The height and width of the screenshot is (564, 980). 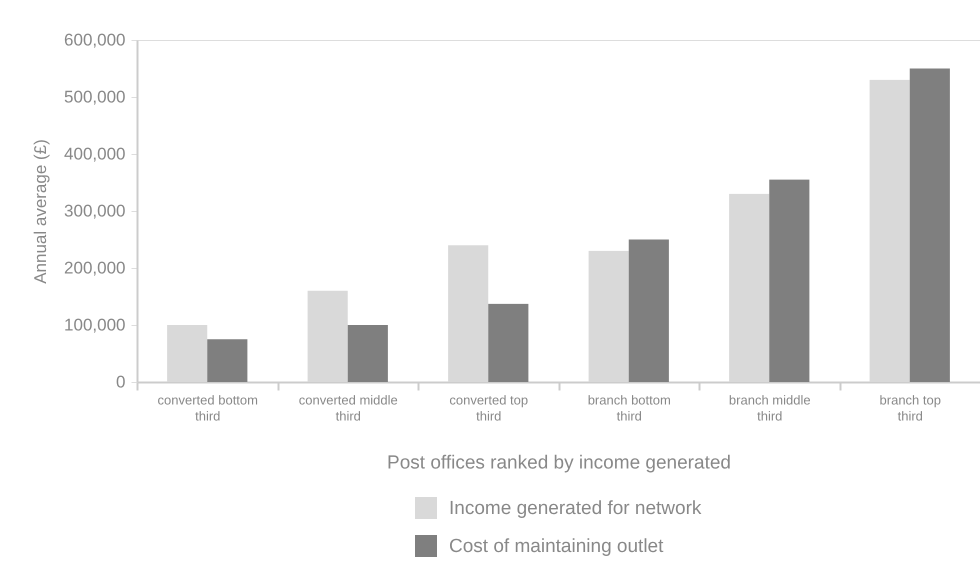 What do you see at coordinates (629, 408) in the screenshot?
I see `x-tick-label: branch bottom third` at bounding box center [629, 408].